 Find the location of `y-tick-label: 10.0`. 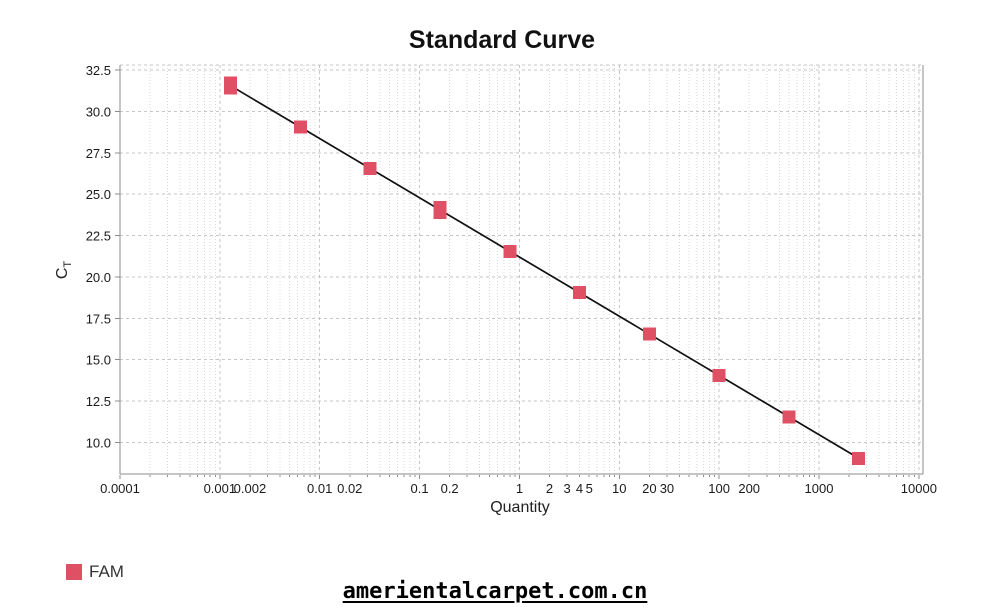

y-tick-label: 10.0 is located at coordinates (98, 443).